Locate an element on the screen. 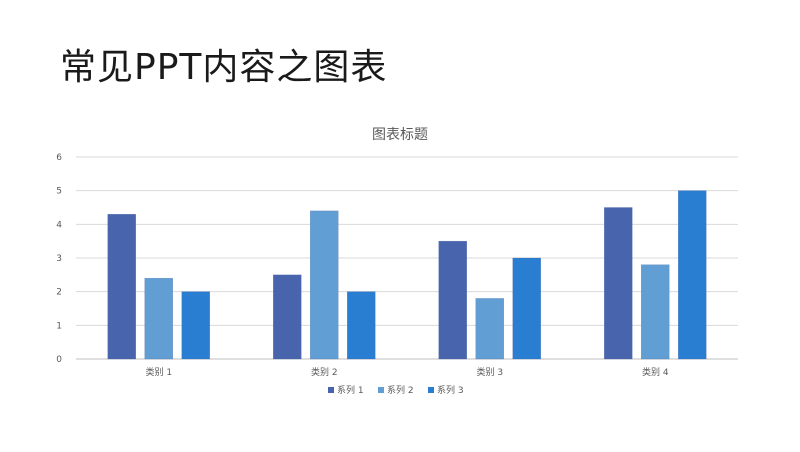  bar-series2-cat1 is located at coordinates (158, 318).